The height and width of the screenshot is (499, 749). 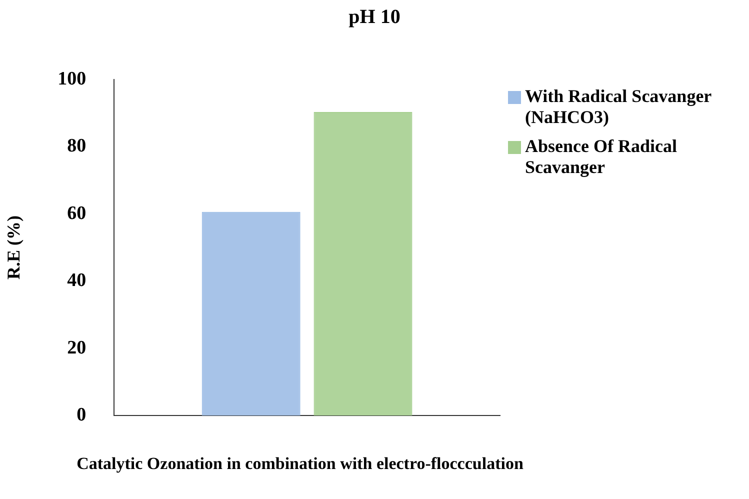 What do you see at coordinates (76, 146) in the screenshot?
I see `y-tick-label: 80` at bounding box center [76, 146].